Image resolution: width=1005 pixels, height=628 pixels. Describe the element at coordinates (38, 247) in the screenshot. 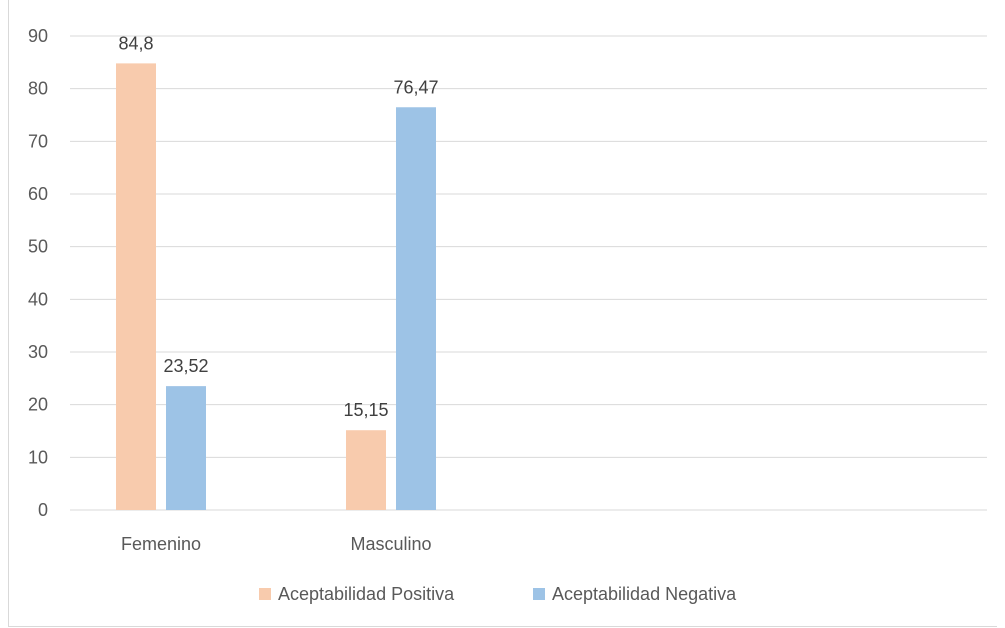

I see `y-tick-label-50: 50` at that location.